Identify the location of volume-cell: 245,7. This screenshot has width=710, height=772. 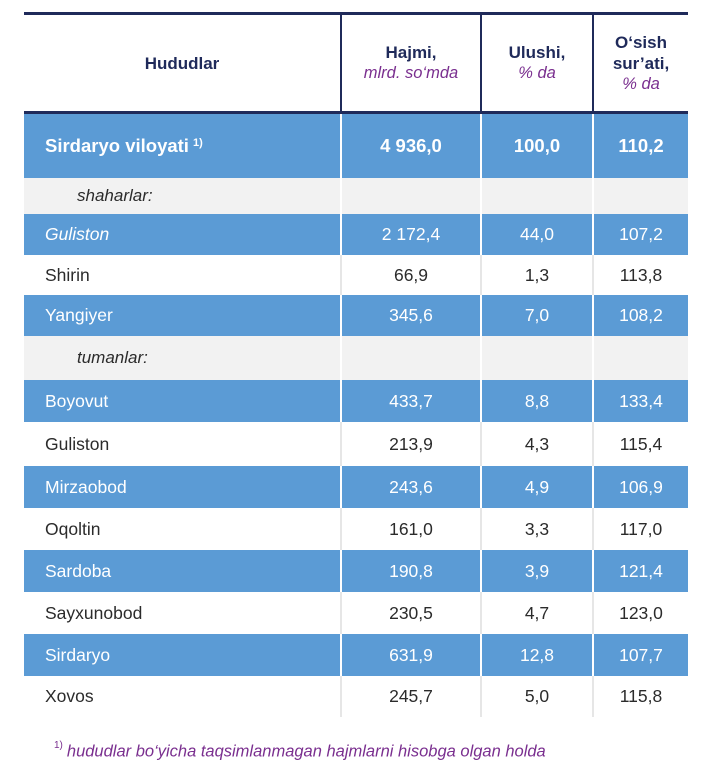
(410, 696).